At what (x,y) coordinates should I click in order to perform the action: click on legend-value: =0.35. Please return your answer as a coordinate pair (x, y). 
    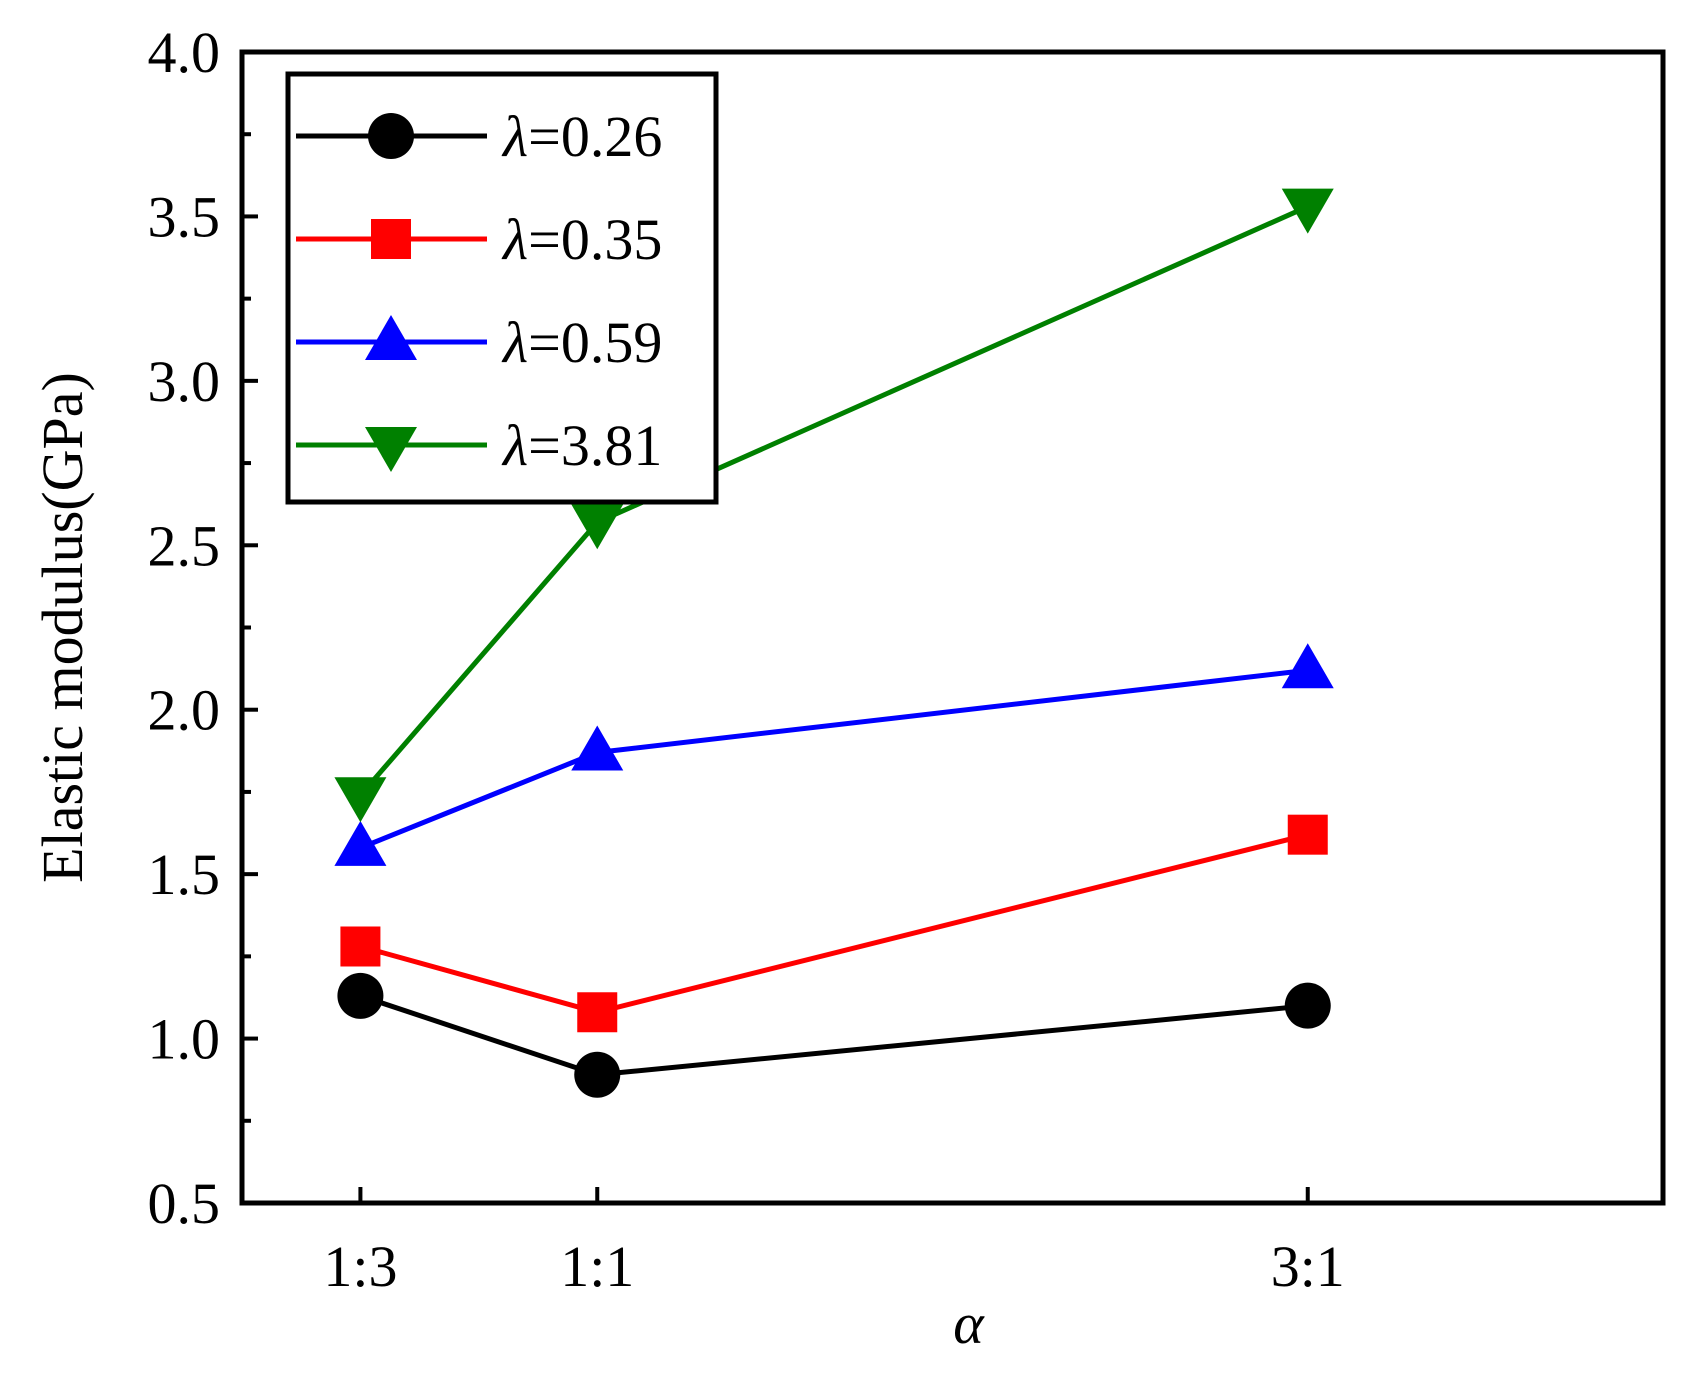
    Looking at the image, I should click on (595, 239).